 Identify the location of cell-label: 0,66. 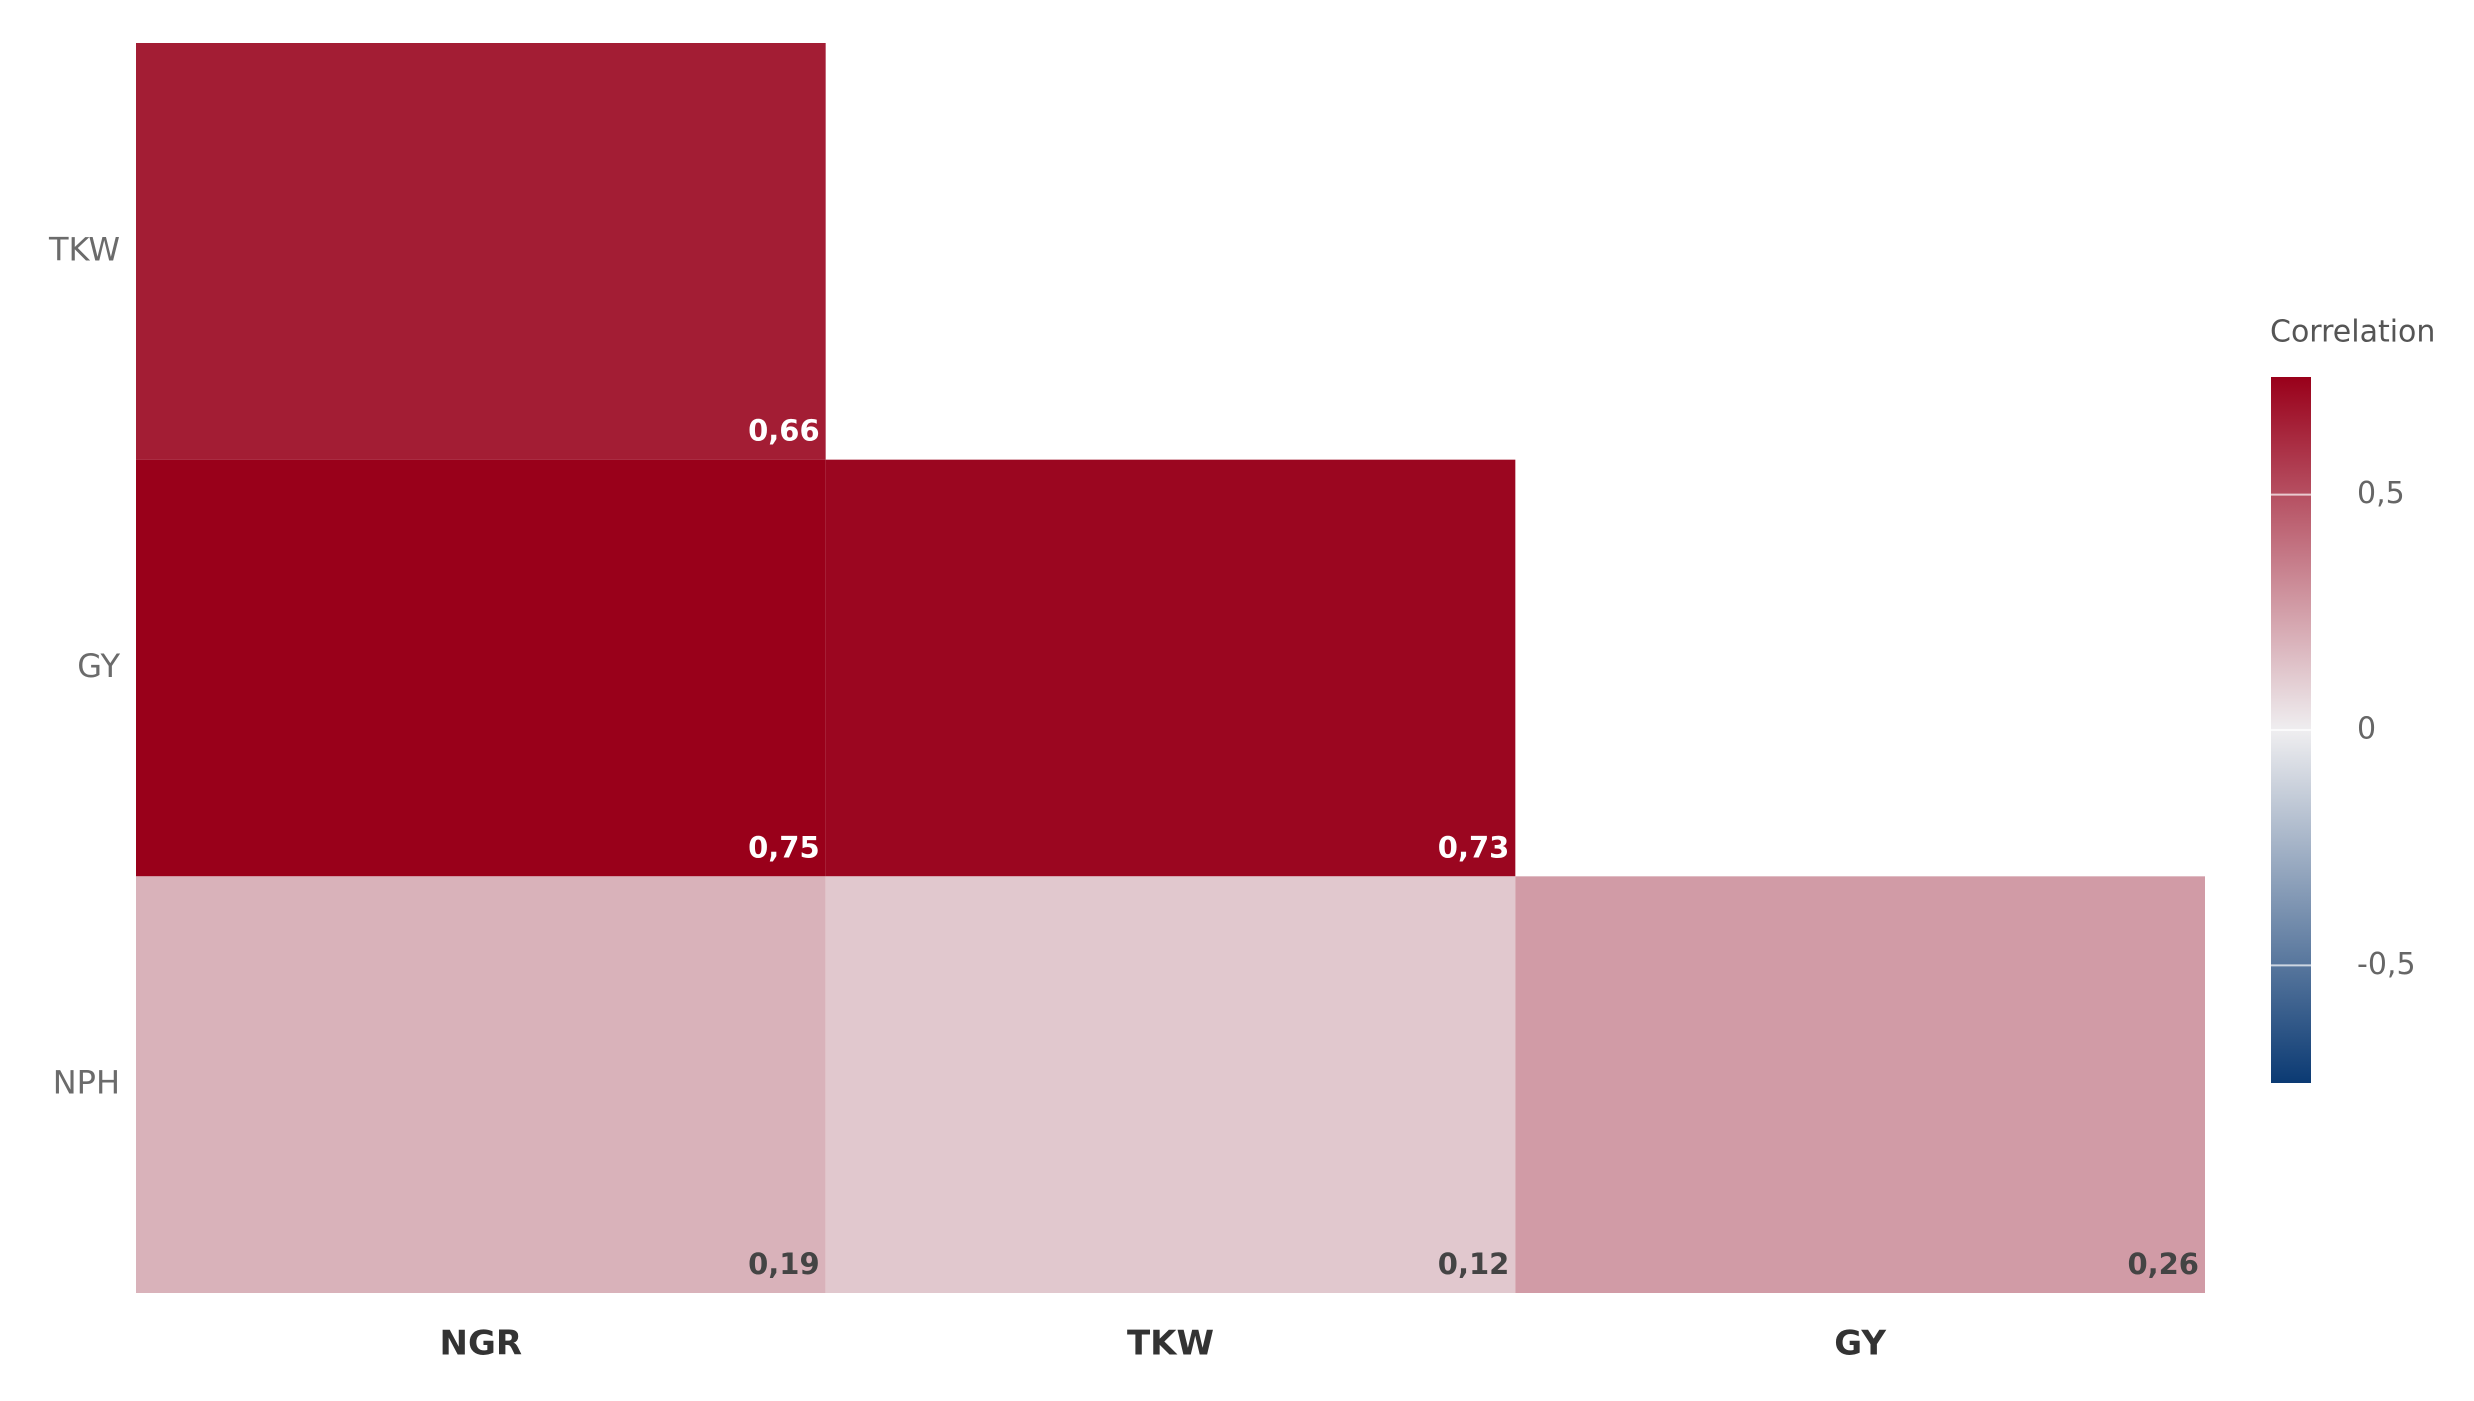
(784, 431).